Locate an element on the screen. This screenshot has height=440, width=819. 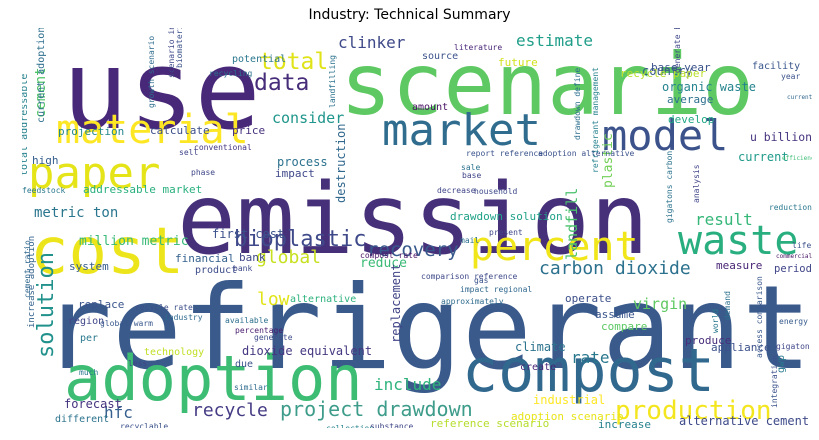
word-landfill: landfill is located at coordinates (572, 224).